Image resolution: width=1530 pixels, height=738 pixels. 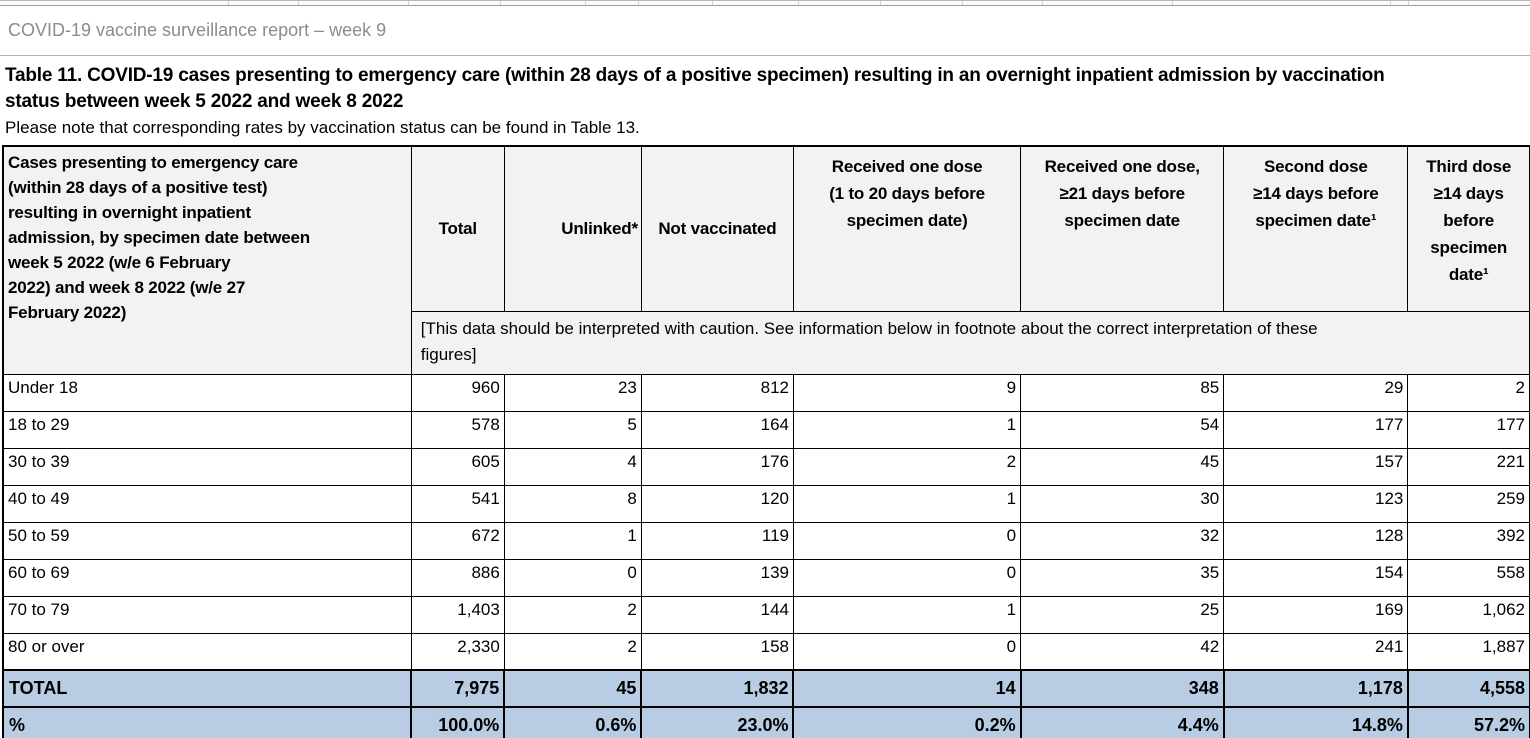 What do you see at coordinates (457, 228) in the screenshot?
I see `col-header-total: Total` at bounding box center [457, 228].